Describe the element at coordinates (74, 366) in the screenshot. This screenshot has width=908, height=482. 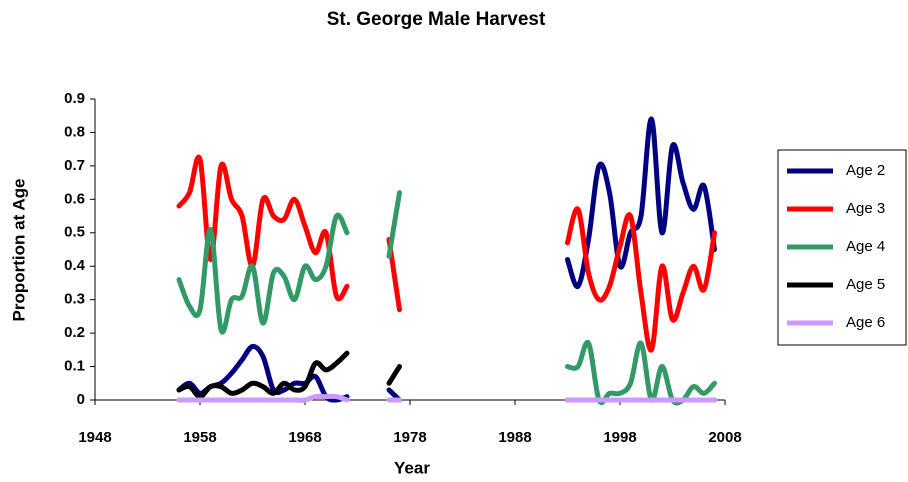
I see `y-tick-label: 0.1` at that location.